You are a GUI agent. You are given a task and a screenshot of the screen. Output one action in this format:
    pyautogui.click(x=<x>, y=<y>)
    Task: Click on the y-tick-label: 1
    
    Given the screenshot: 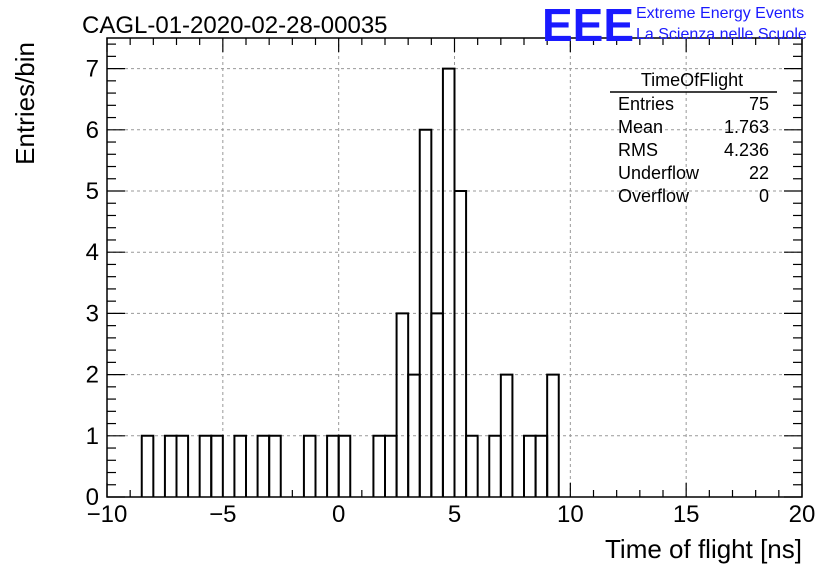 What is the action you would take?
    pyautogui.click(x=92, y=436)
    